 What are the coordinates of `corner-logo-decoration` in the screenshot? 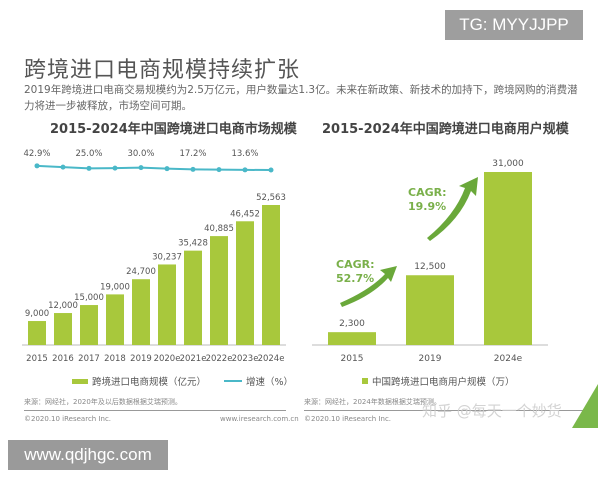 It's located at (585, 406).